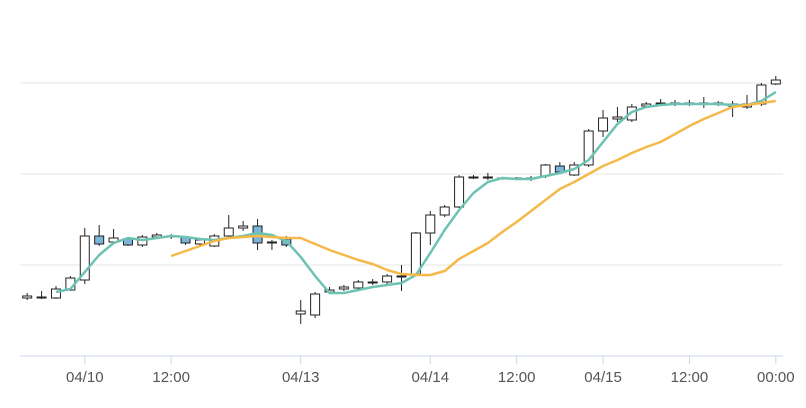 The image size is (806, 408). Describe the element at coordinates (301, 377) in the screenshot. I see `x-tick-label: 04/13` at that location.